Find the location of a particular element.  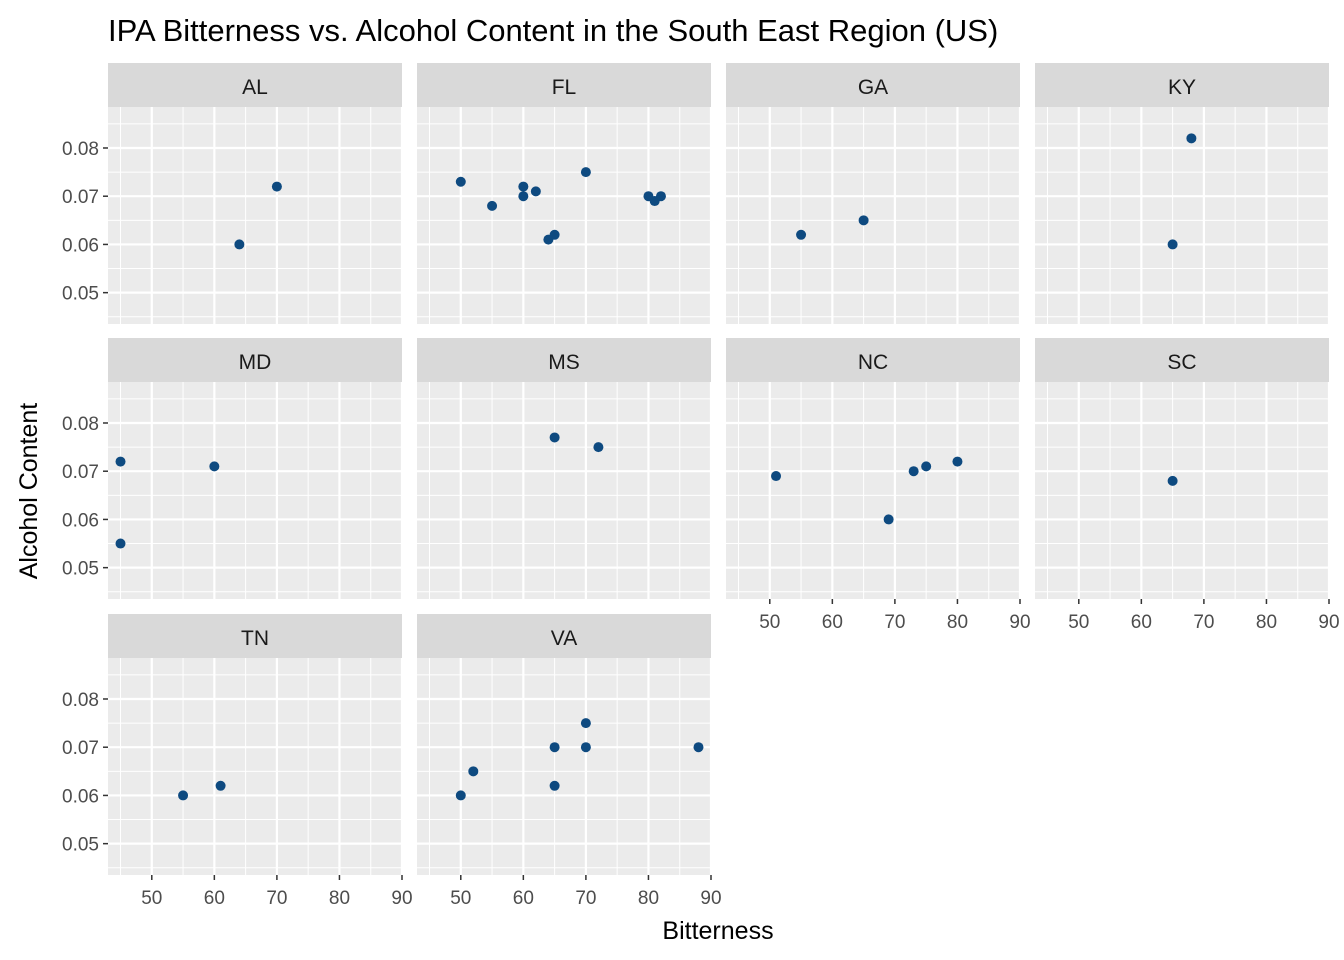

facet-strip-label: SC is located at coordinates (1181, 362).